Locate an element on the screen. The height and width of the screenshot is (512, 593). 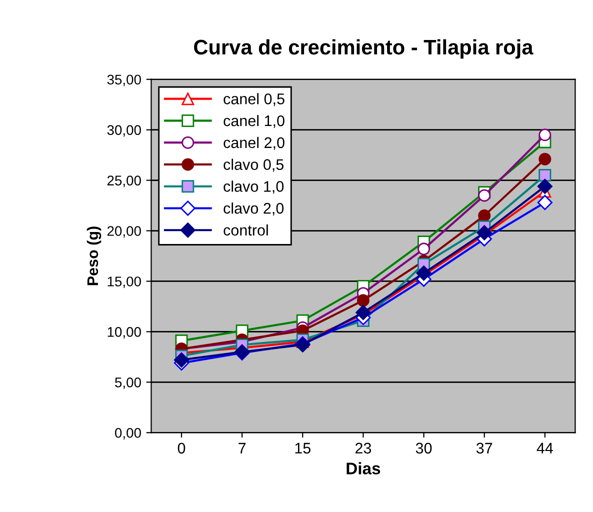
y-tick-label: 30,00 is located at coordinates (124, 131).